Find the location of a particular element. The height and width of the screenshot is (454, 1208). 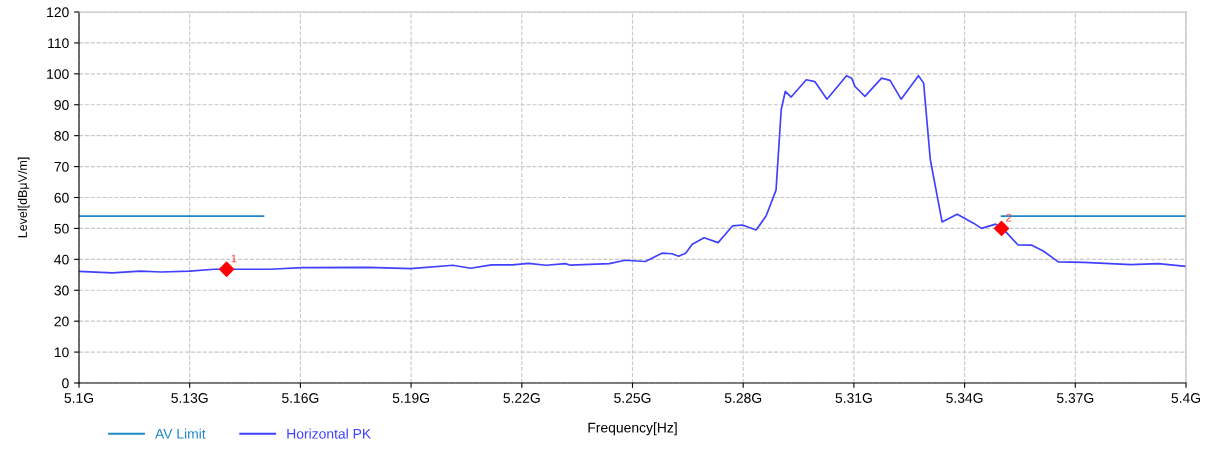

y-tick-label: 120 is located at coordinates (58, 12).